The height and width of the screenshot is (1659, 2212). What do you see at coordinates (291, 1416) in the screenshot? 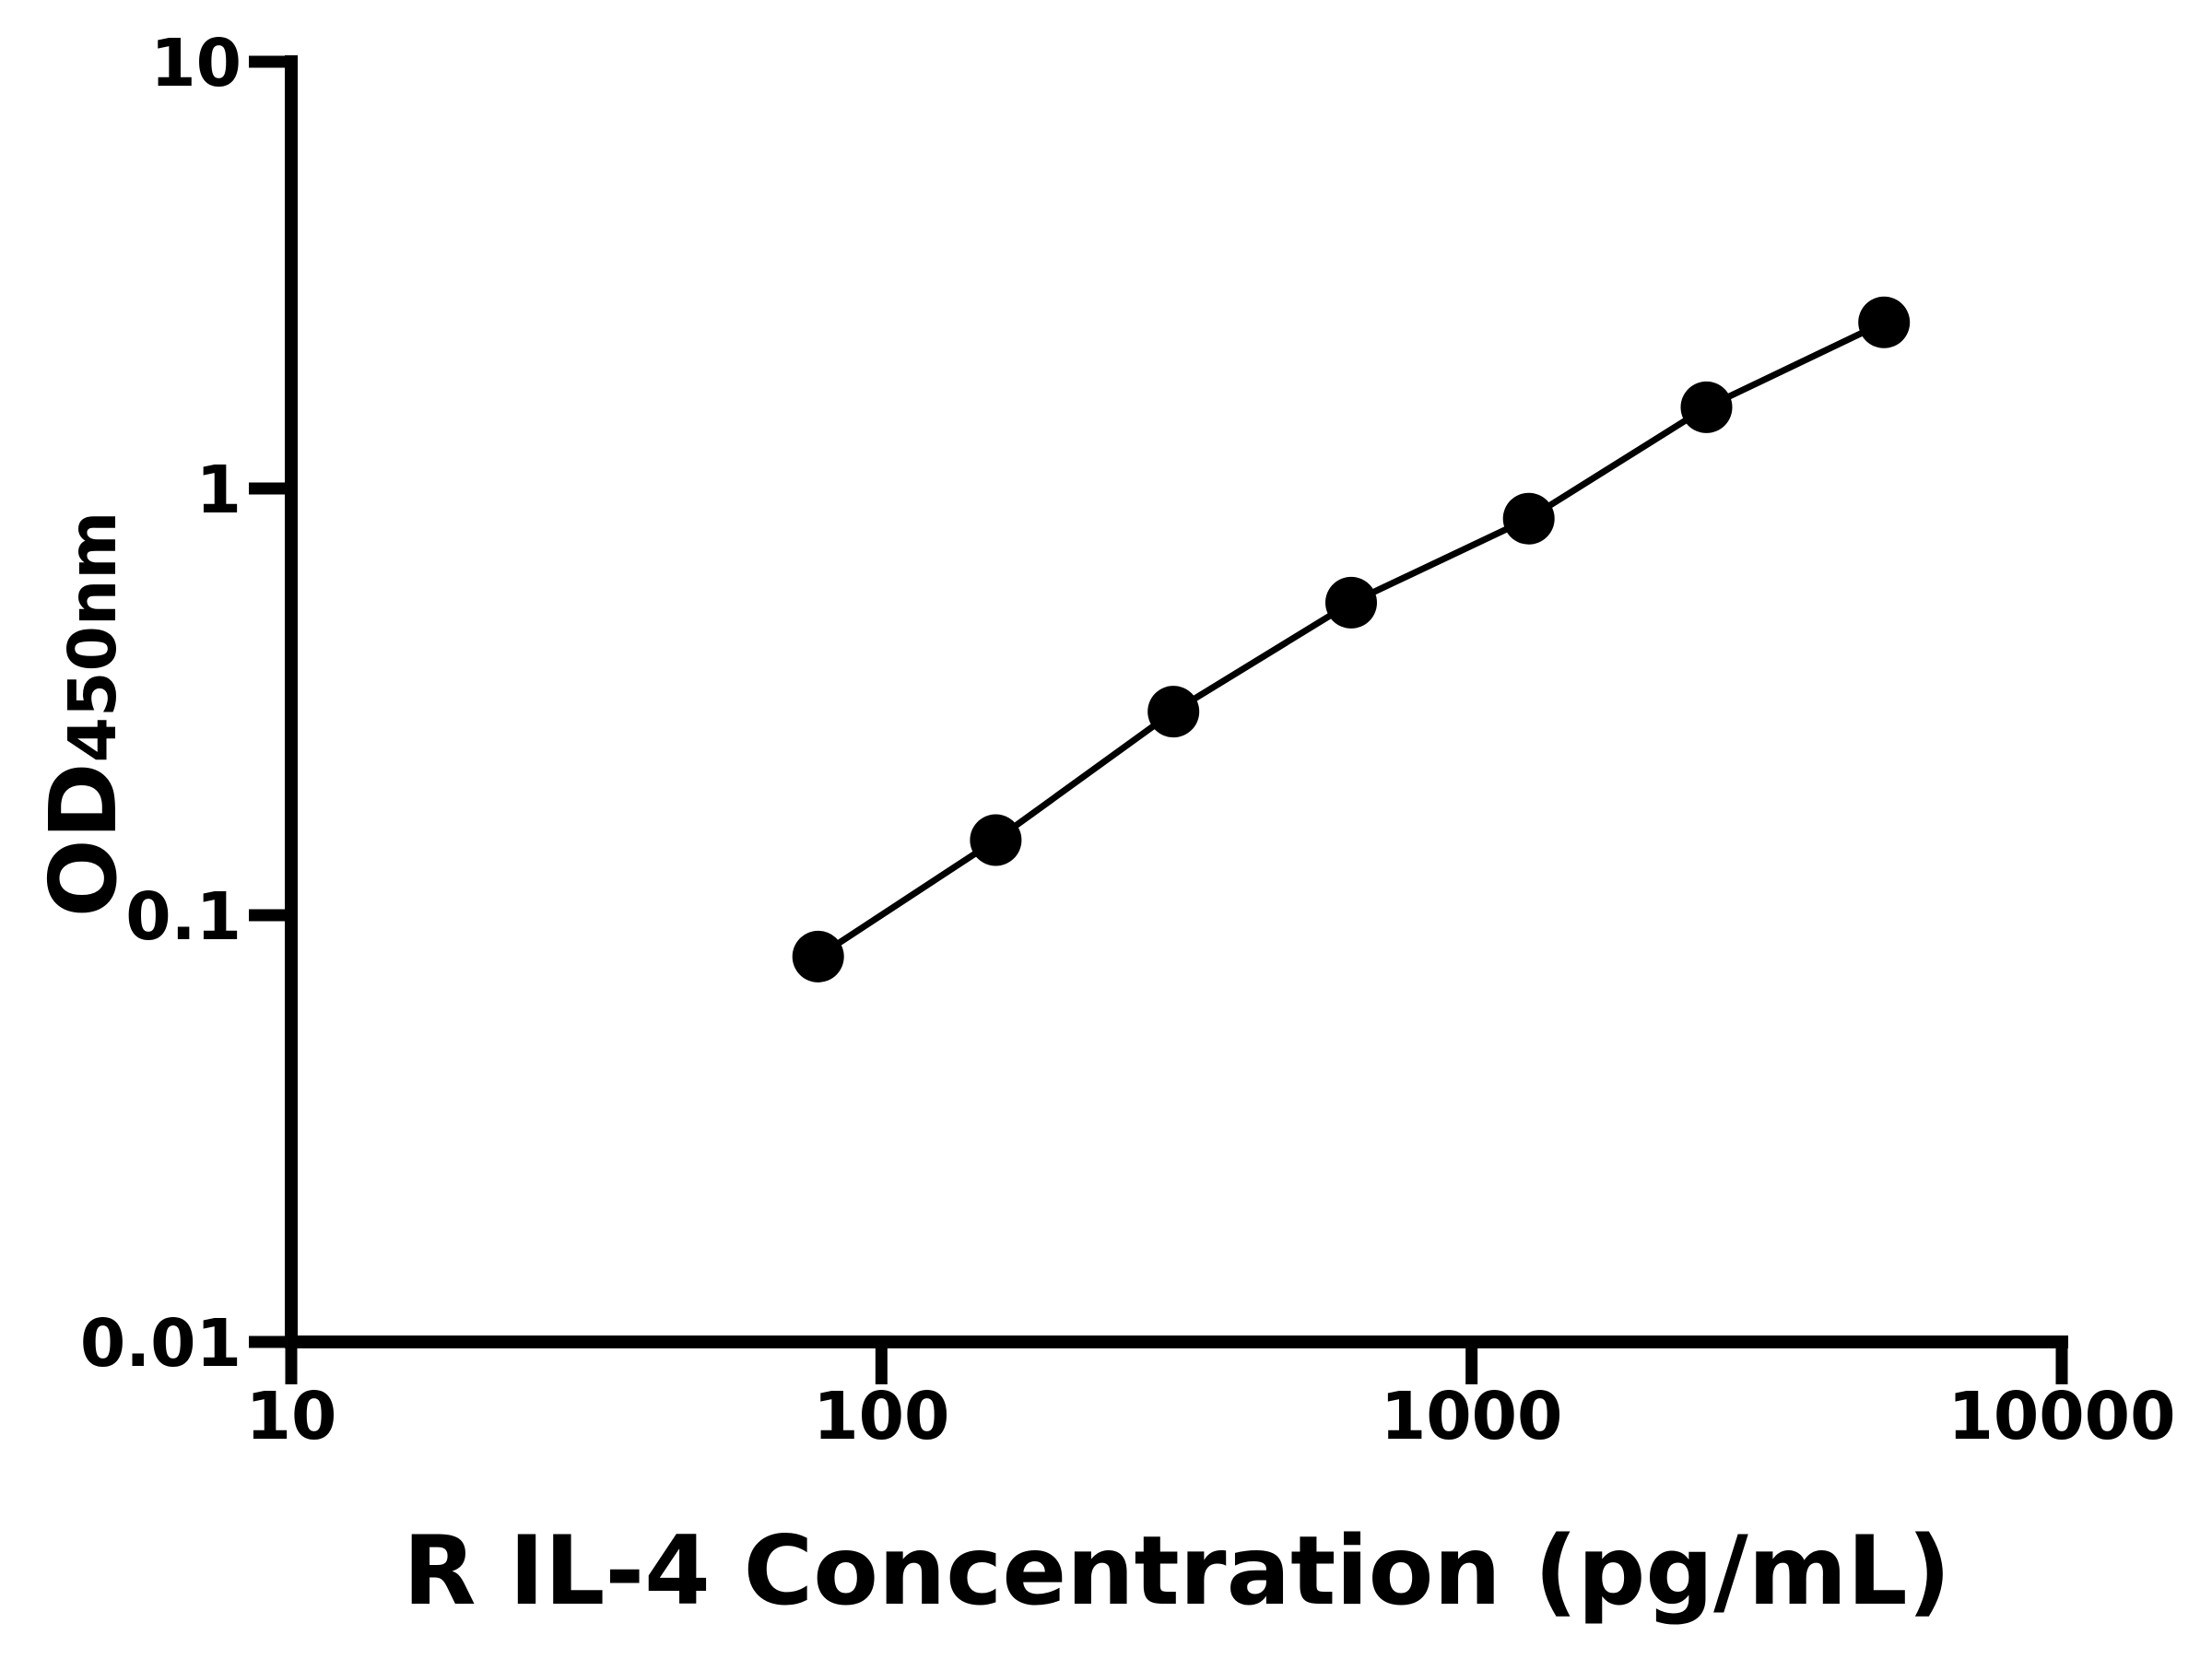
I see `x-tick-label: 10` at bounding box center [291, 1416].